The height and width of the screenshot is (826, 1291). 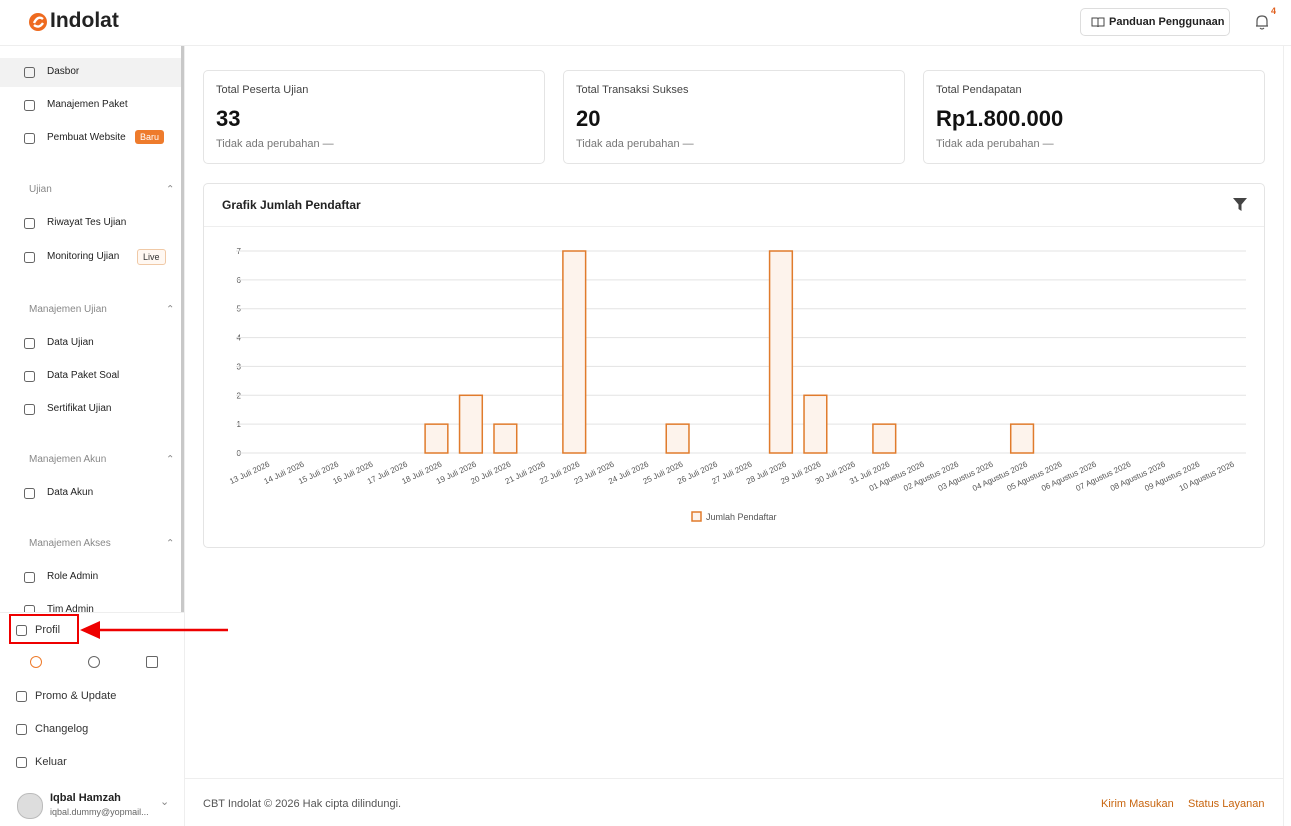 What do you see at coordinates (1283, 436) in the screenshot?
I see `main-border` at bounding box center [1283, 436].